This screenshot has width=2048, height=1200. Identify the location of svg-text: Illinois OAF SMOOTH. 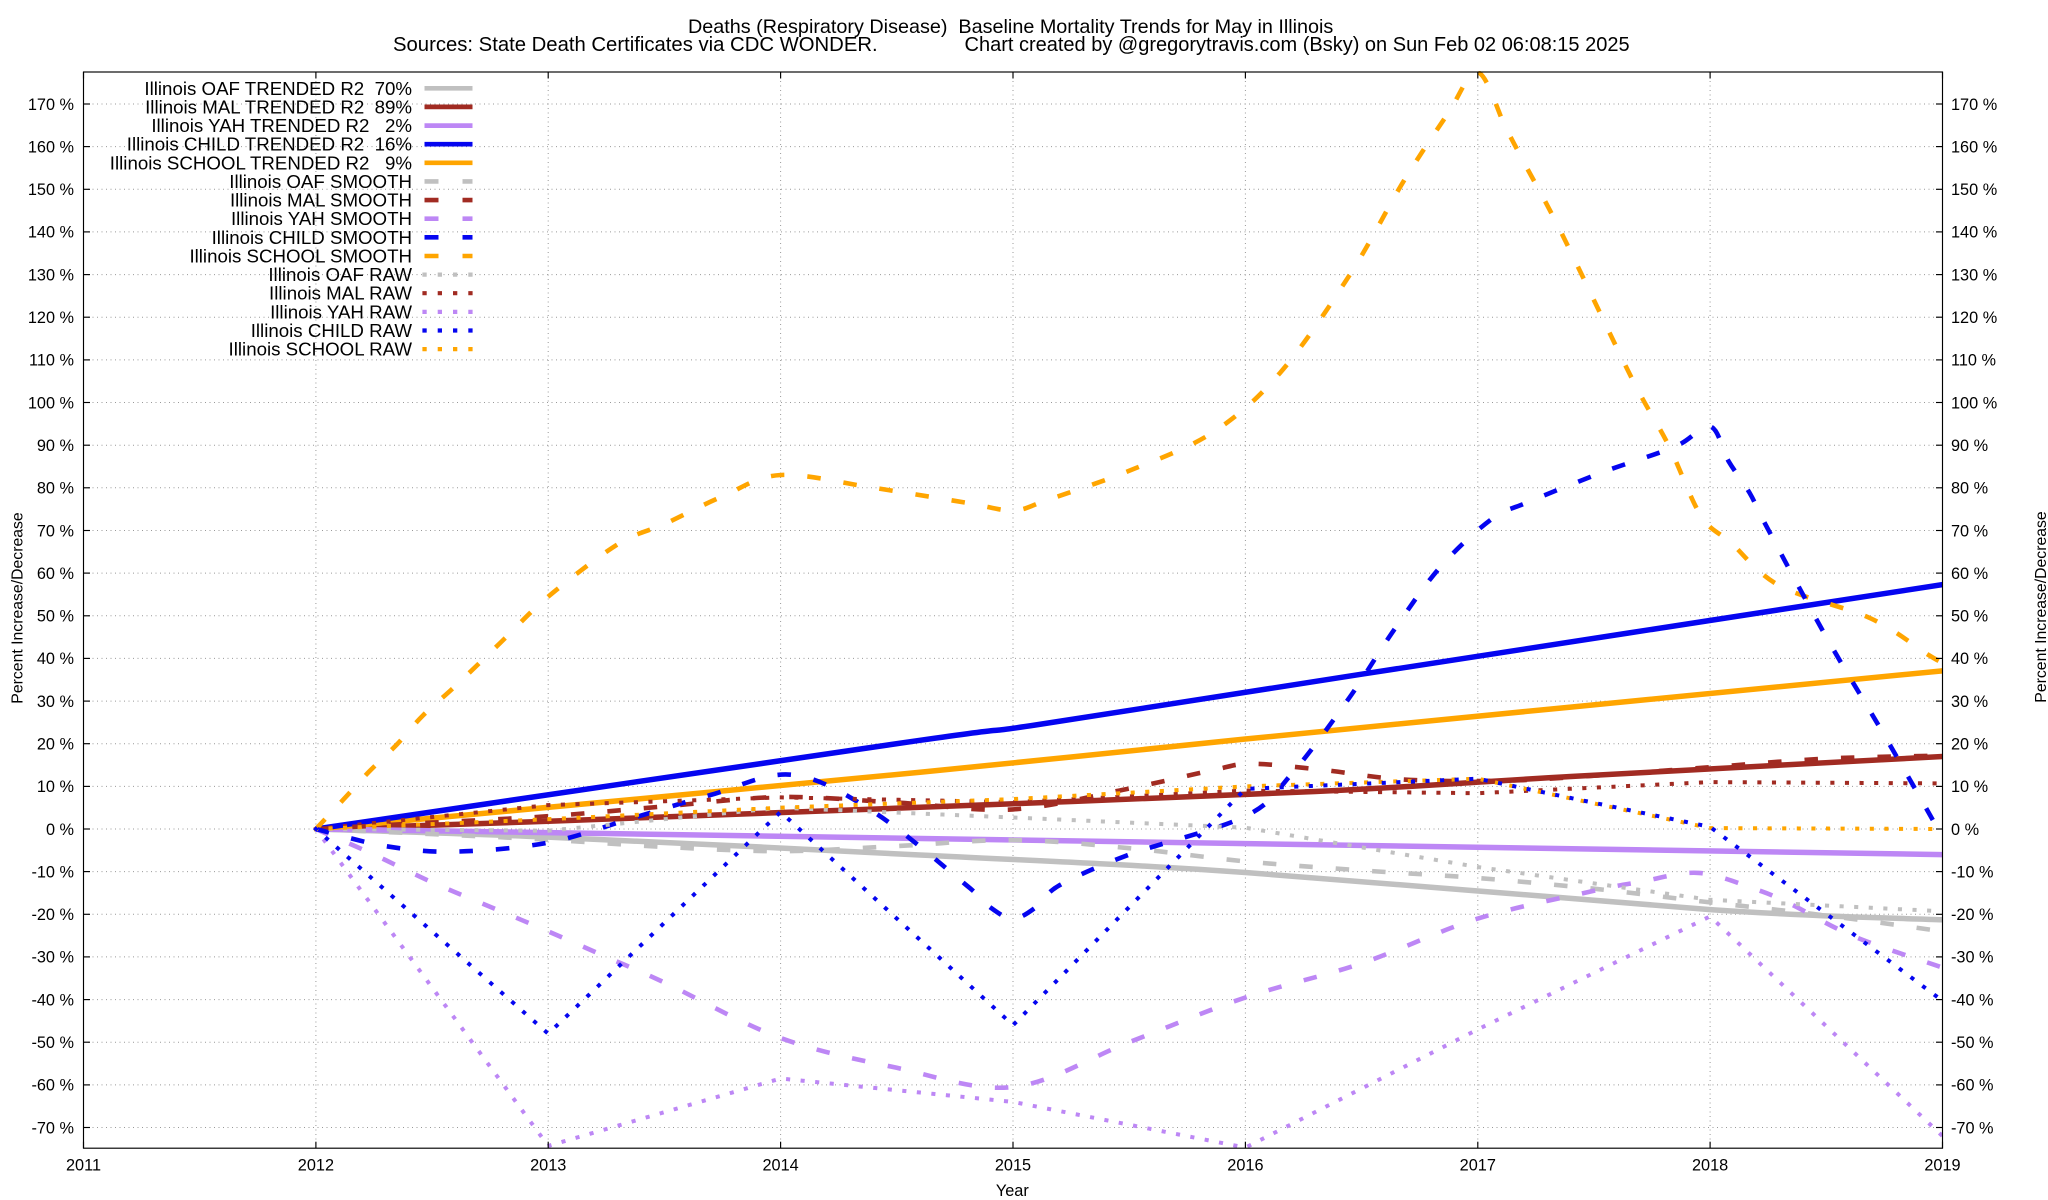
(320, 181).